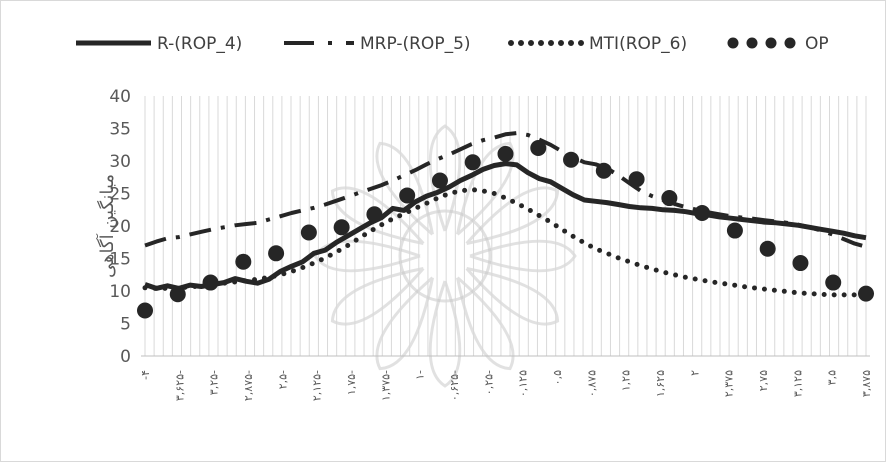  I want to click on x-tick-label: ۳,۱۲۵, so click(797, 383).